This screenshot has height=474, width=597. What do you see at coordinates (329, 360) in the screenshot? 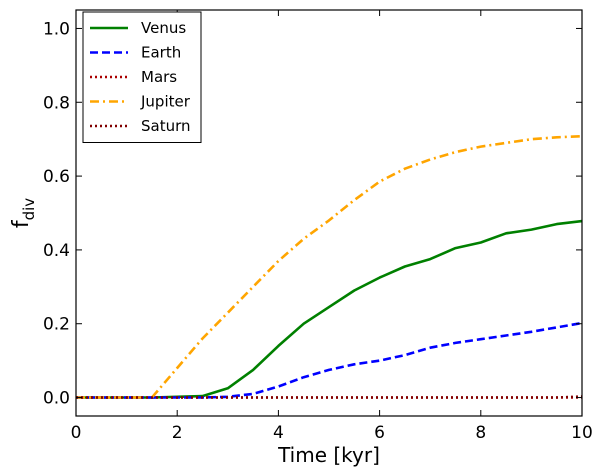
I see `series-line-earth` at bounding box center [329, 360].